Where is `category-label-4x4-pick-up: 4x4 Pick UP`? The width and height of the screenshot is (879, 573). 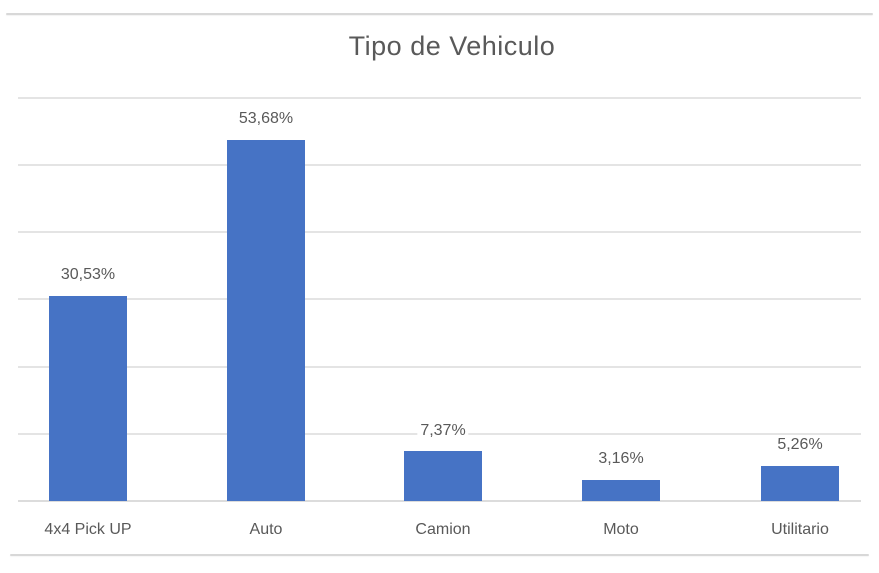 category-label-4x4-pick-up: 4x4 Pick UP is located at coordinates (88, 529).